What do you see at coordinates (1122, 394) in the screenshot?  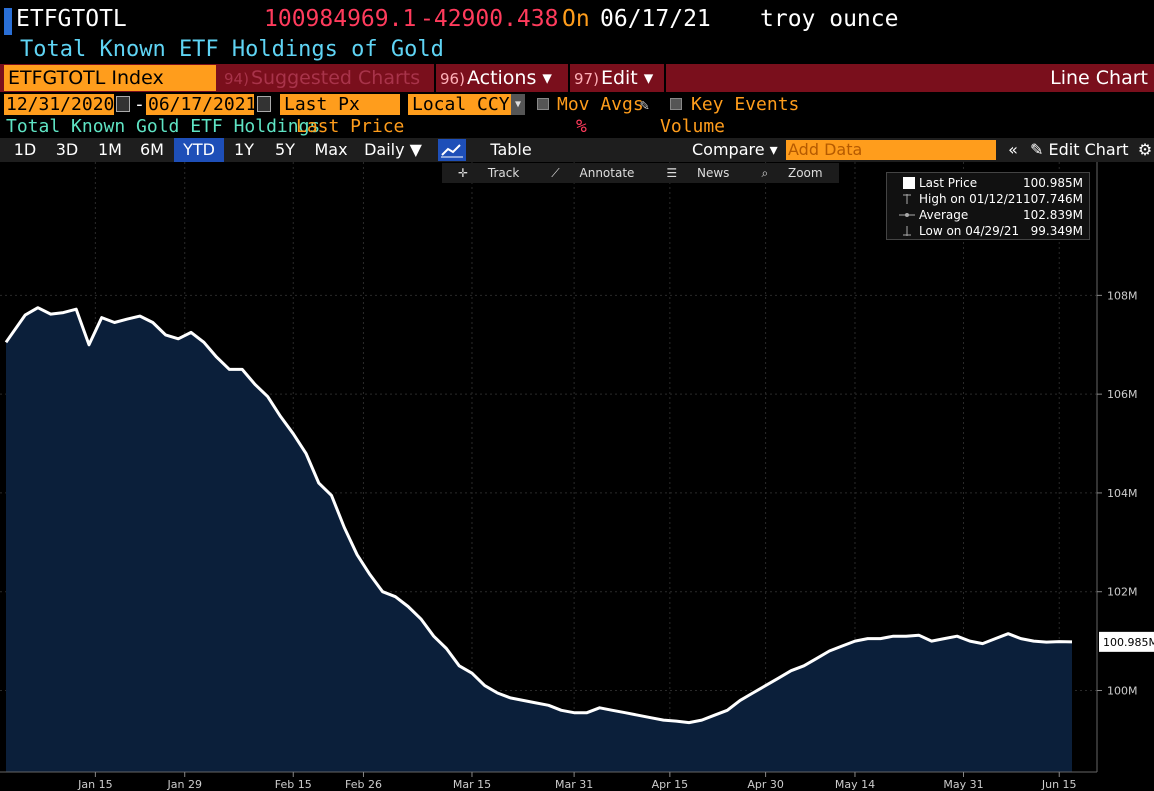 I see `y-tick-label: 106M` at bounding box center [1122, 394].